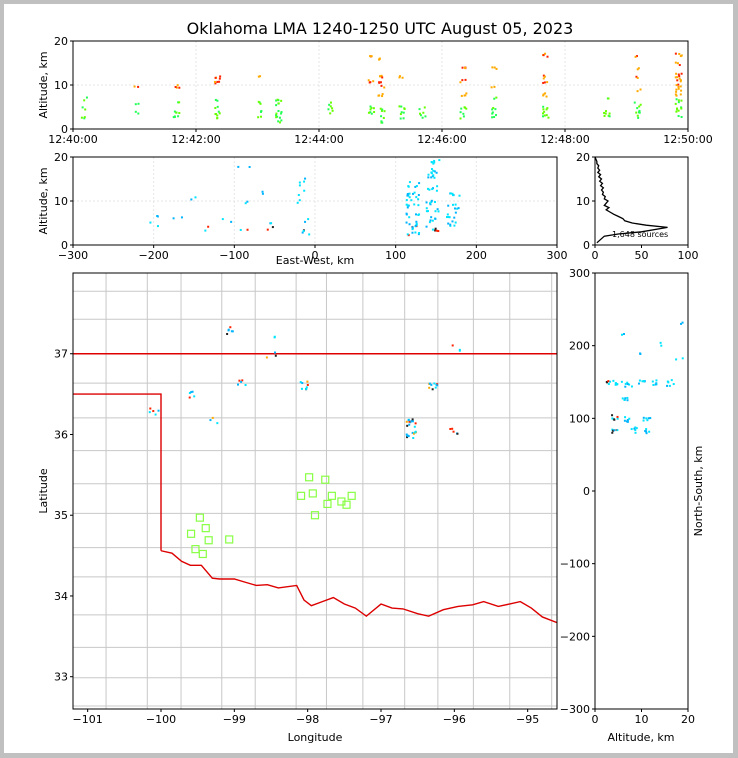  What do you see at coordinates (380, 719) in the screenshot?
I see `x-tick-label: −97` at bounding box center [380, 719].